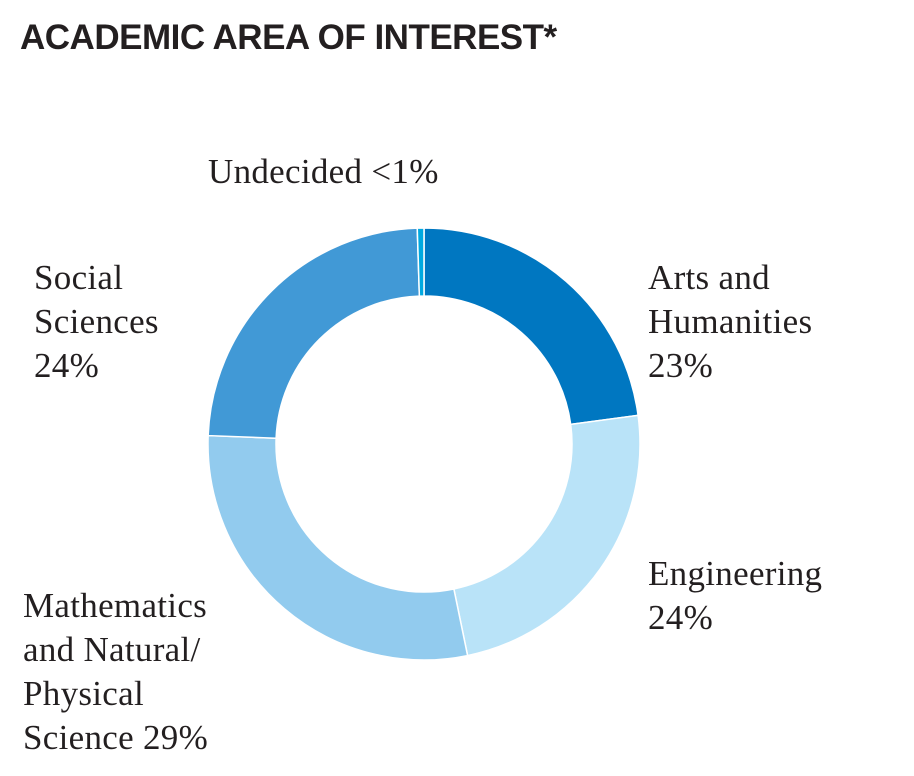  What do you see at coordinates (730, 321) in the screenshot?
I see `slice-label-arts-humanities: Arts and Humanities 23%` at bounding box center [730, 321].